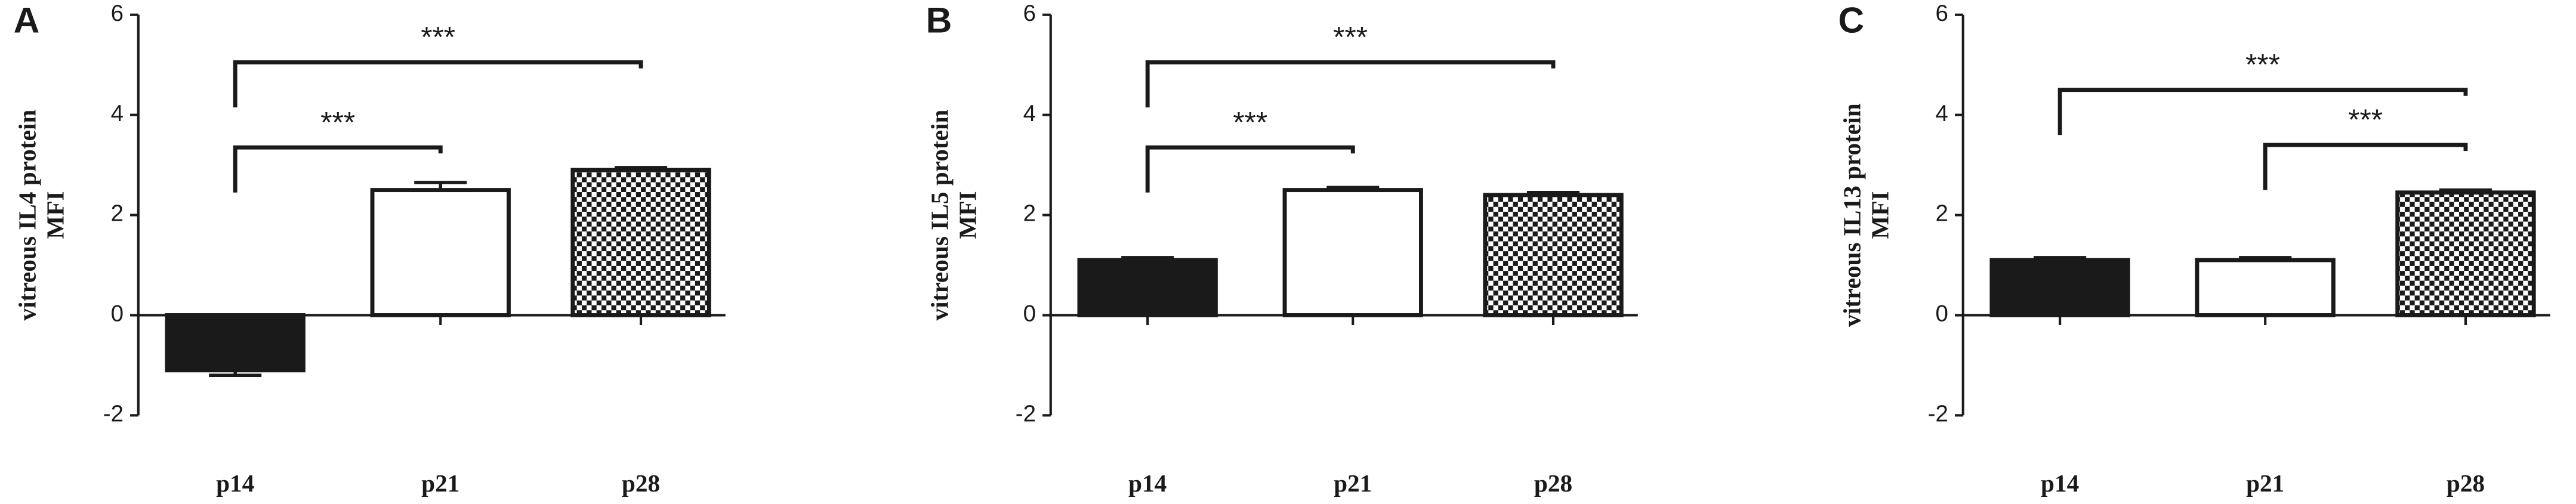 Image resolution: width=2576 pixels, height=504 pixels. What do you see at coordinates (939, 20) in the screenshot?
I see `panel-letter: B` at bounding box center [939, 20].